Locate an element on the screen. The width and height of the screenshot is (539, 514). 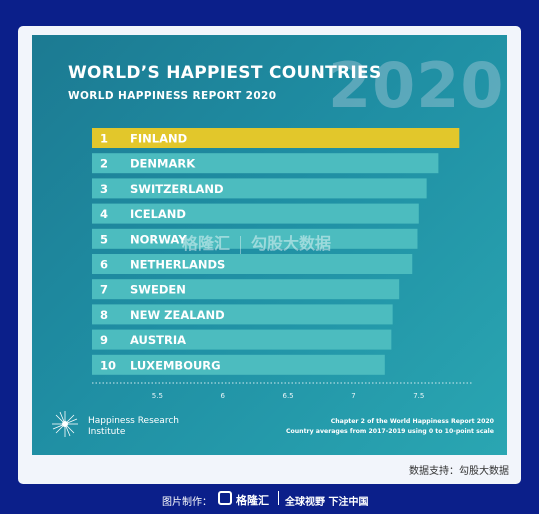
rank-label: 5 is located at coordinates (104, 239).